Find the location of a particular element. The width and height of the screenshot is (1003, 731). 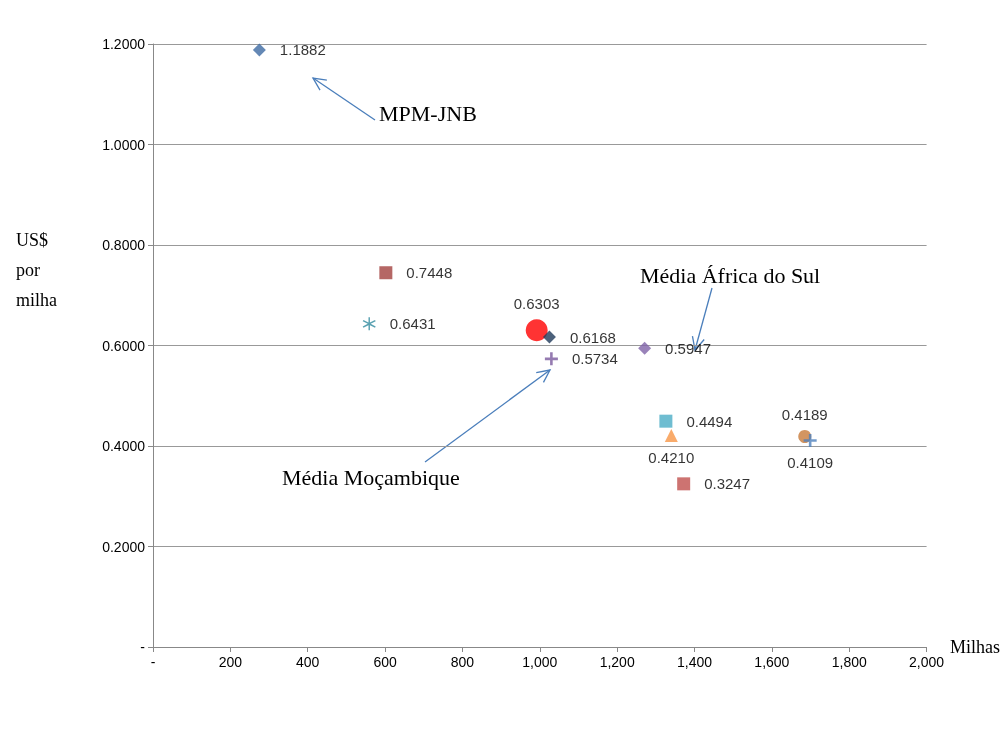

x-tick-label: 1,200 is located at coordinates (617, 662).